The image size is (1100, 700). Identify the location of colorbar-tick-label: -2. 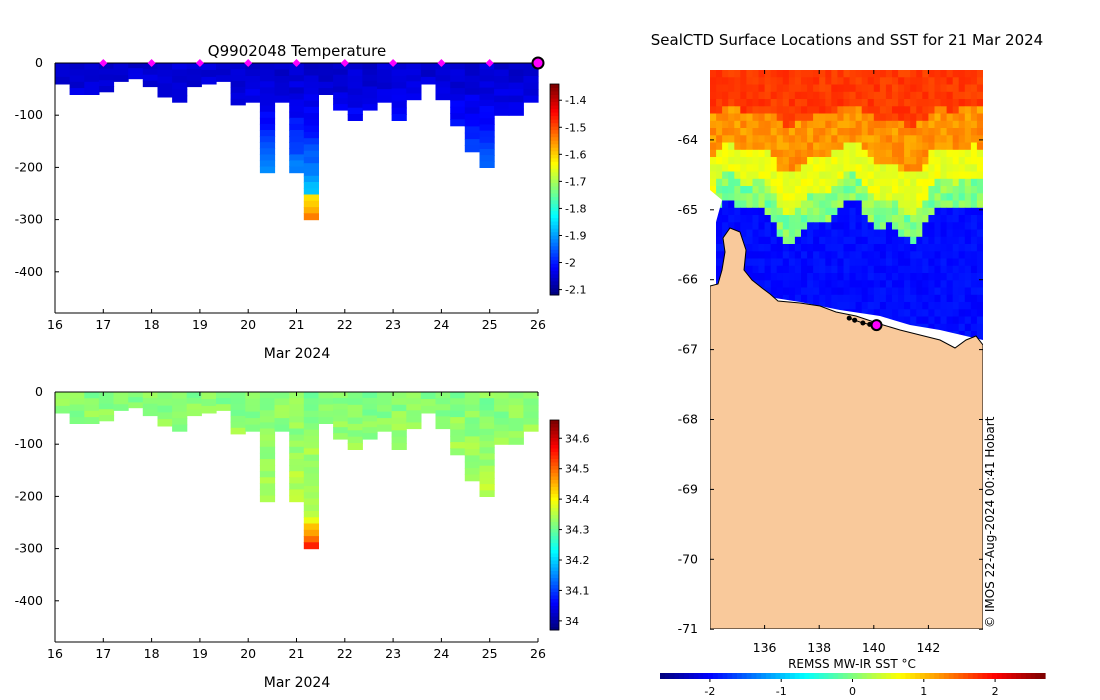
(570, 263).